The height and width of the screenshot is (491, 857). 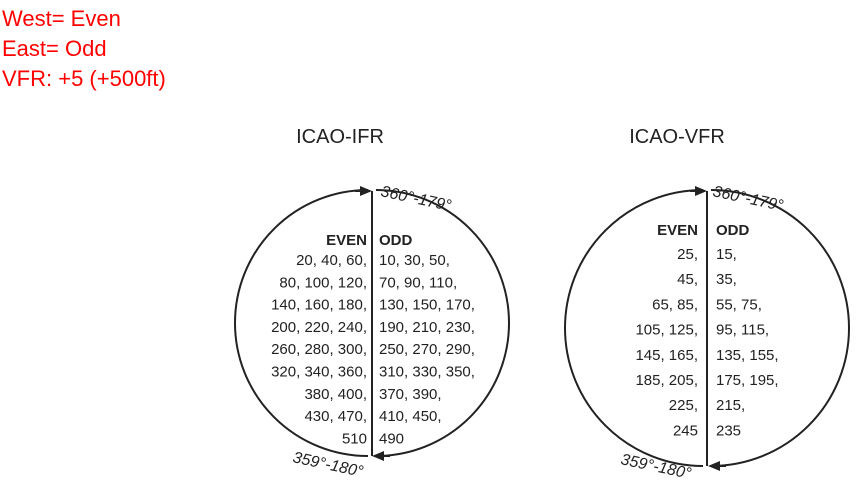 I want to click on note-west: West= Even, so click(x=61, y=18).